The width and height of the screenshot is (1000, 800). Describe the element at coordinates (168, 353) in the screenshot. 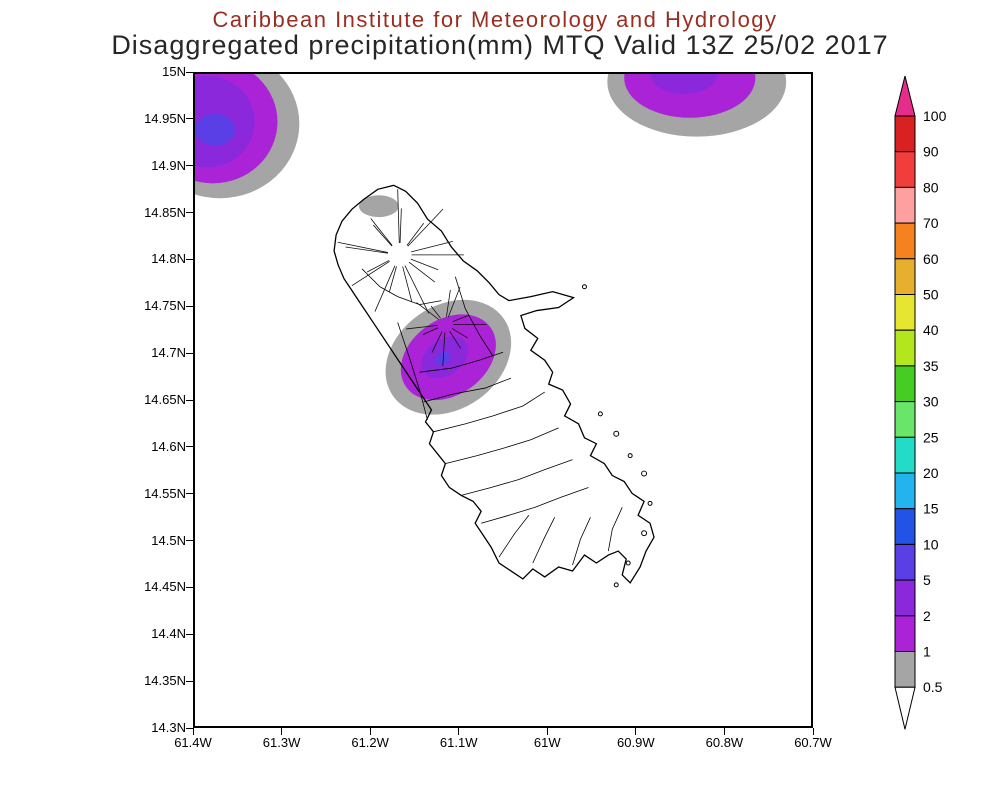

I see `y-tick-label: 14.7N` at that location.